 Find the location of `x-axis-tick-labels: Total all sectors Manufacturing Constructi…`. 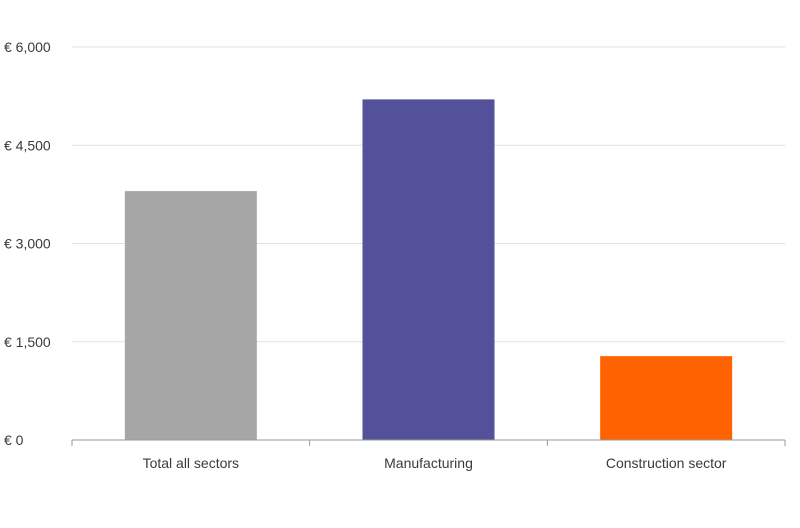

x-axis-tick-labels: Total all sectors Manufacturing Constructi… is located at coordinates (435, 463).